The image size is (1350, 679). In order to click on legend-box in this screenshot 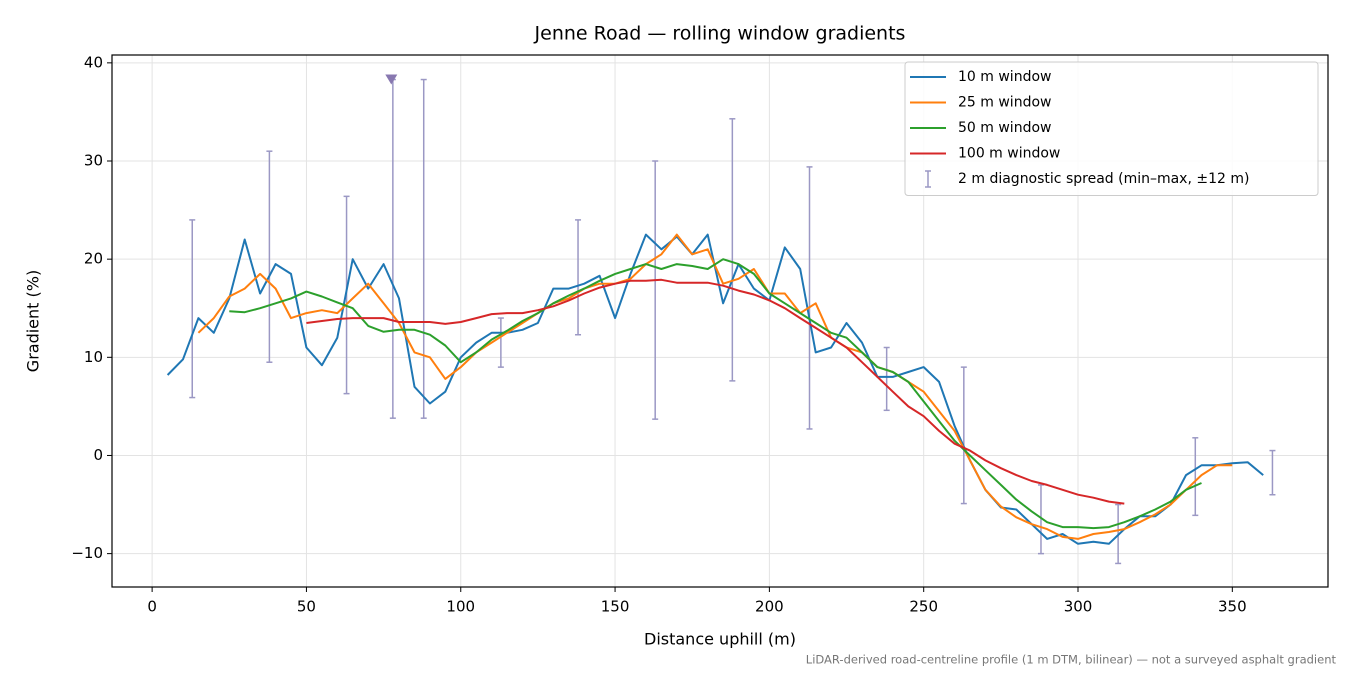, I will do `click(1111, 128)`.